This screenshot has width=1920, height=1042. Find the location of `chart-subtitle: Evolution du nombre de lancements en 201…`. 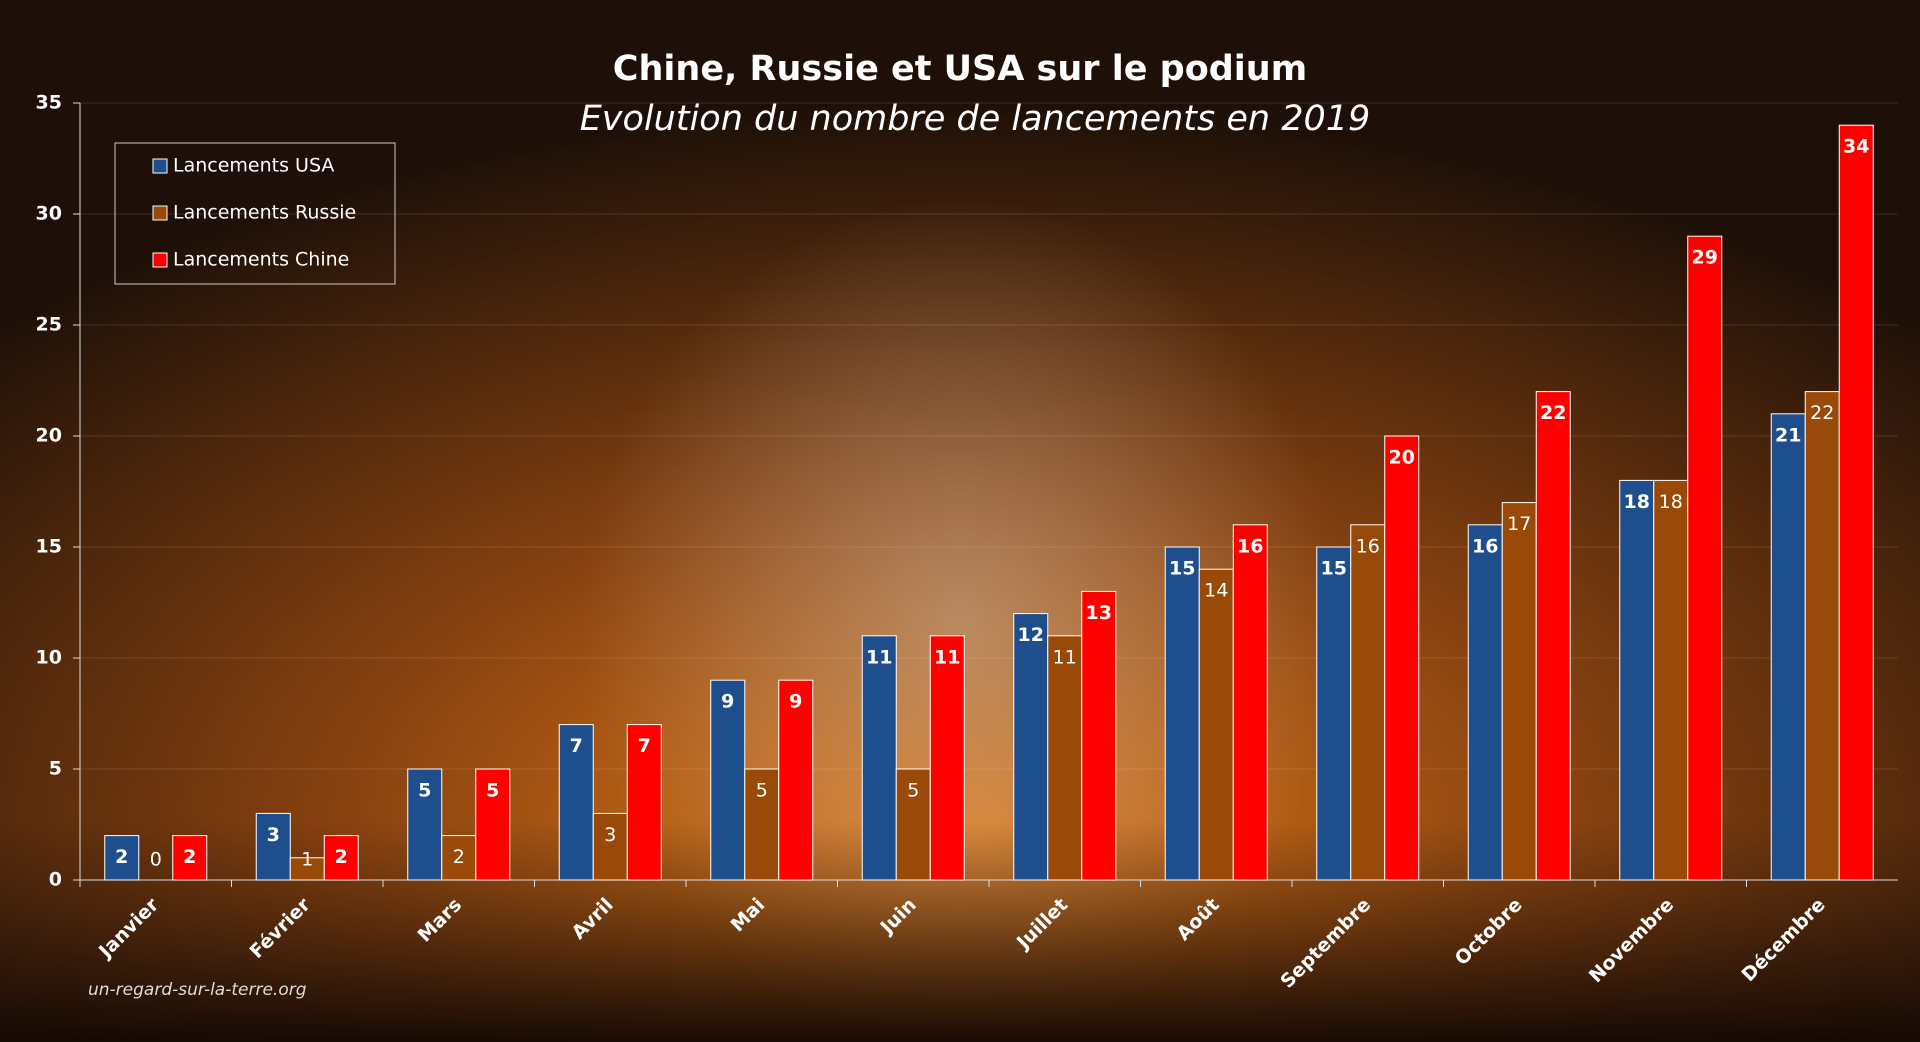

chart-subtitle: Evolution du nombre de lancements en 201… is located at coordinates (975, 119).